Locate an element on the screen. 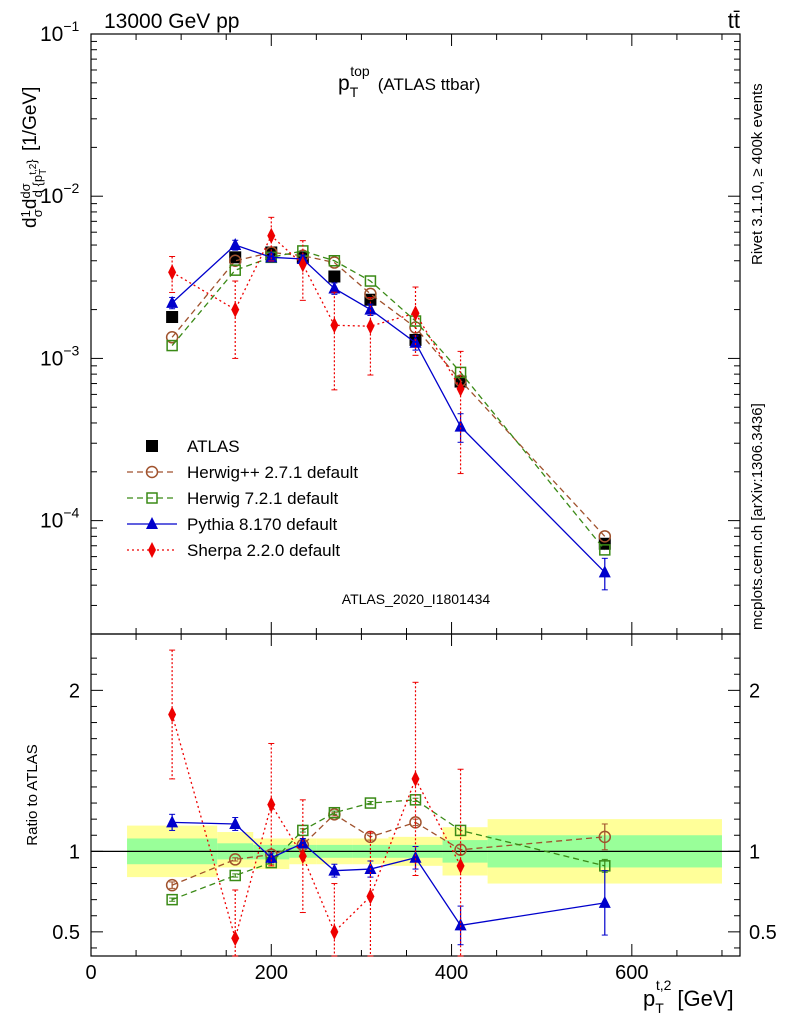 Image resolution: width=786 pixels, height=1024 pixels. legend-label: ATLAS is located at coordinates (213, 446).